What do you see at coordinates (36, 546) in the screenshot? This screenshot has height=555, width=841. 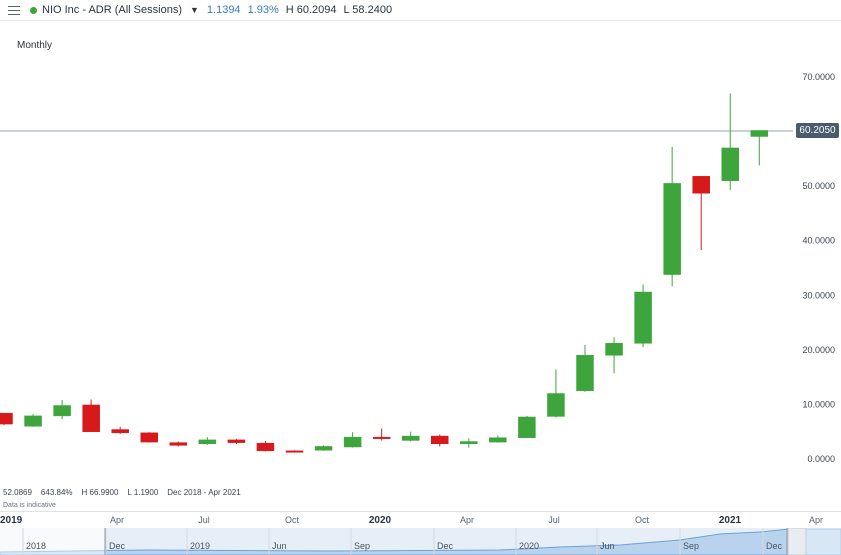 I see `navigator-label: 2018` at bounding box center [36, 546].